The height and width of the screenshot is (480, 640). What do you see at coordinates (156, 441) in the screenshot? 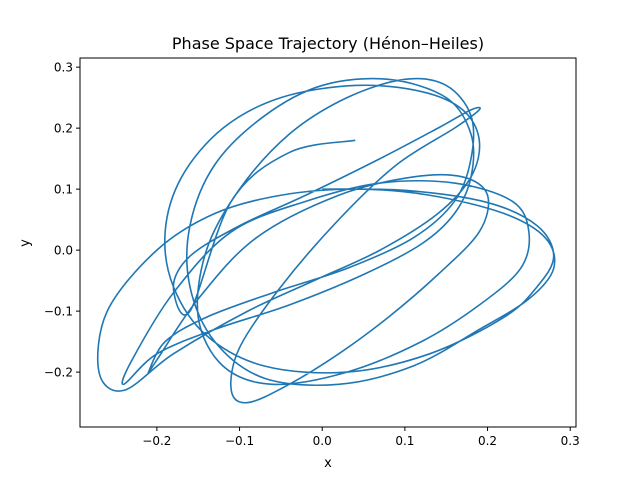
I see `x-tick-label: −0.2` at bounding box center [156, 441].